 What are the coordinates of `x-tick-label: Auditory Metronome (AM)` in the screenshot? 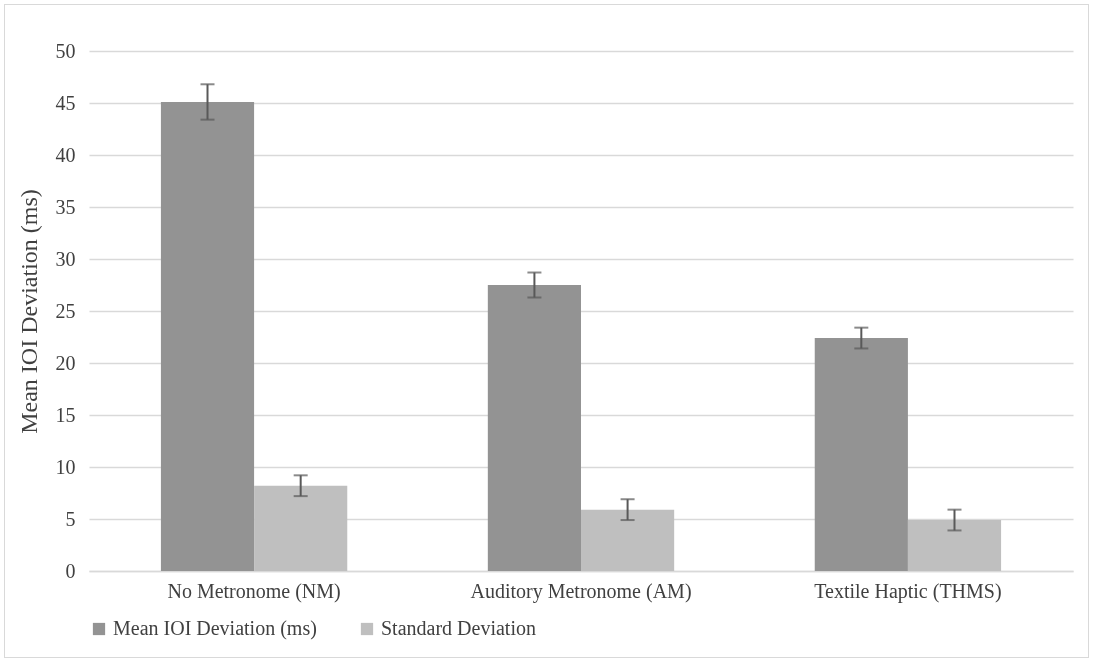 It's located at (581, 591).